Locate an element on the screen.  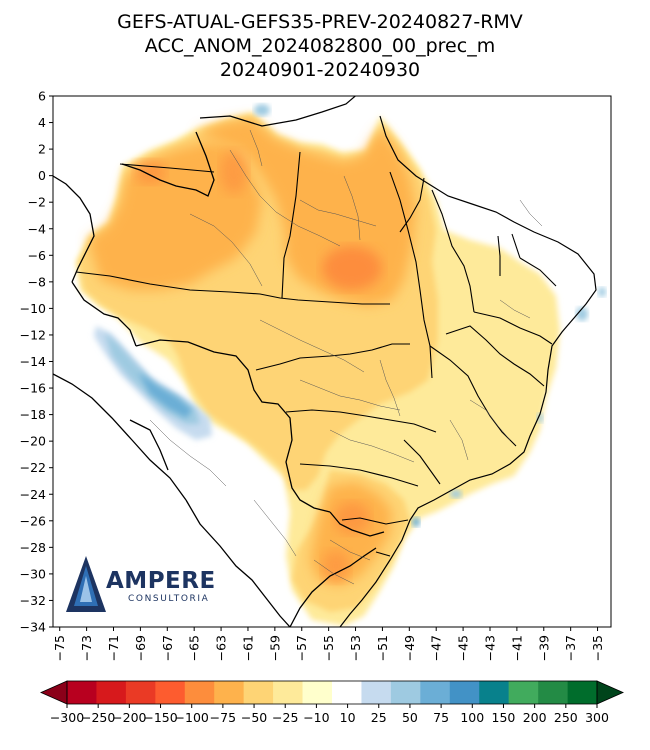
y-tick-label: −32 is located at coordinates (33, 600).